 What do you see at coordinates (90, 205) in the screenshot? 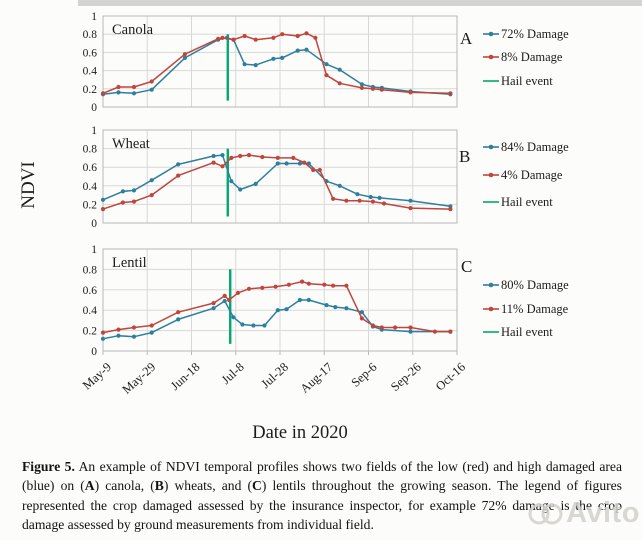
I see `y-tick-label: 0.2` at bounding box center [90, 205].